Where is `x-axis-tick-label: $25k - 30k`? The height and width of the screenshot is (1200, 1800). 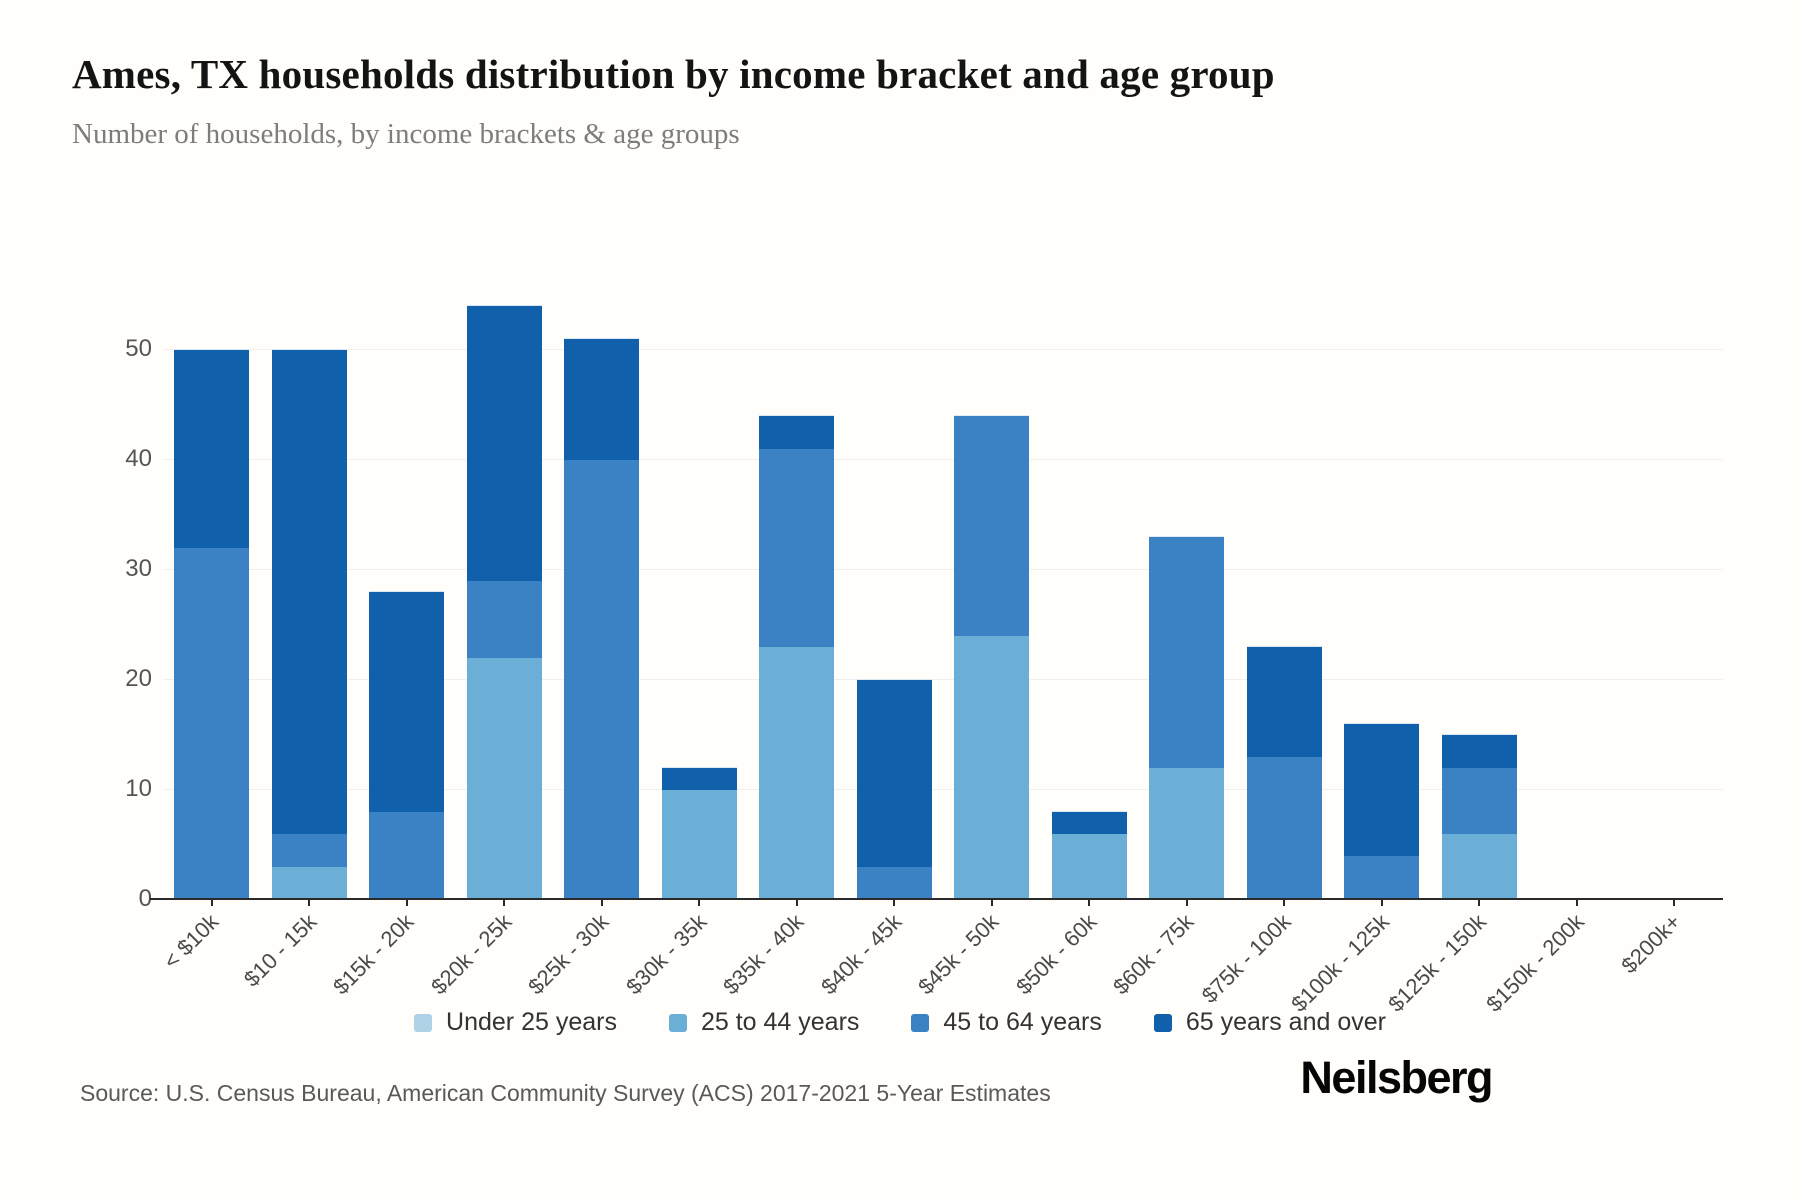 x-axis-tick-label: $25k - 30k is located at coordinates (568, 954).